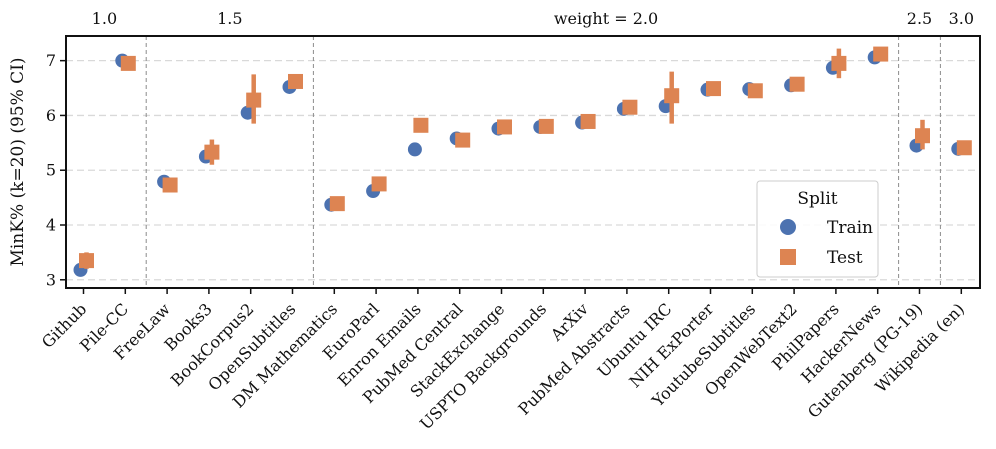  Describe the element at coordinates (845, 258) in the screenshot. I see `legend-label: Test` at that location.